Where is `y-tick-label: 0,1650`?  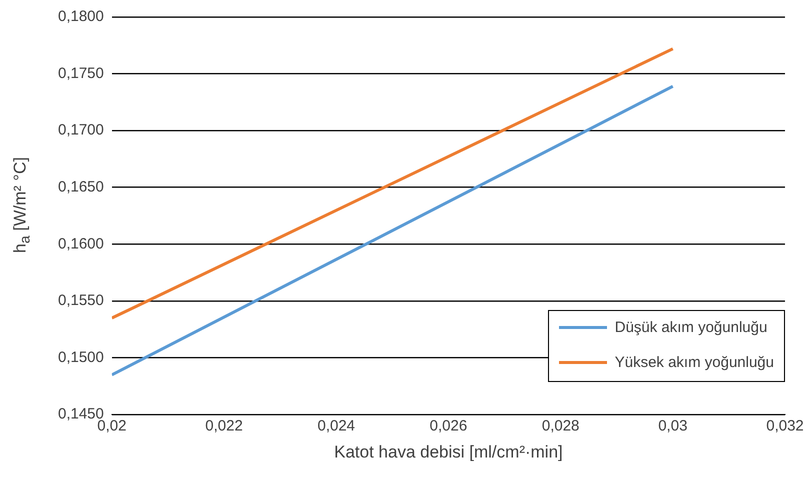
y-tick-label: 0,1650 is located at coordinates (81, 187).